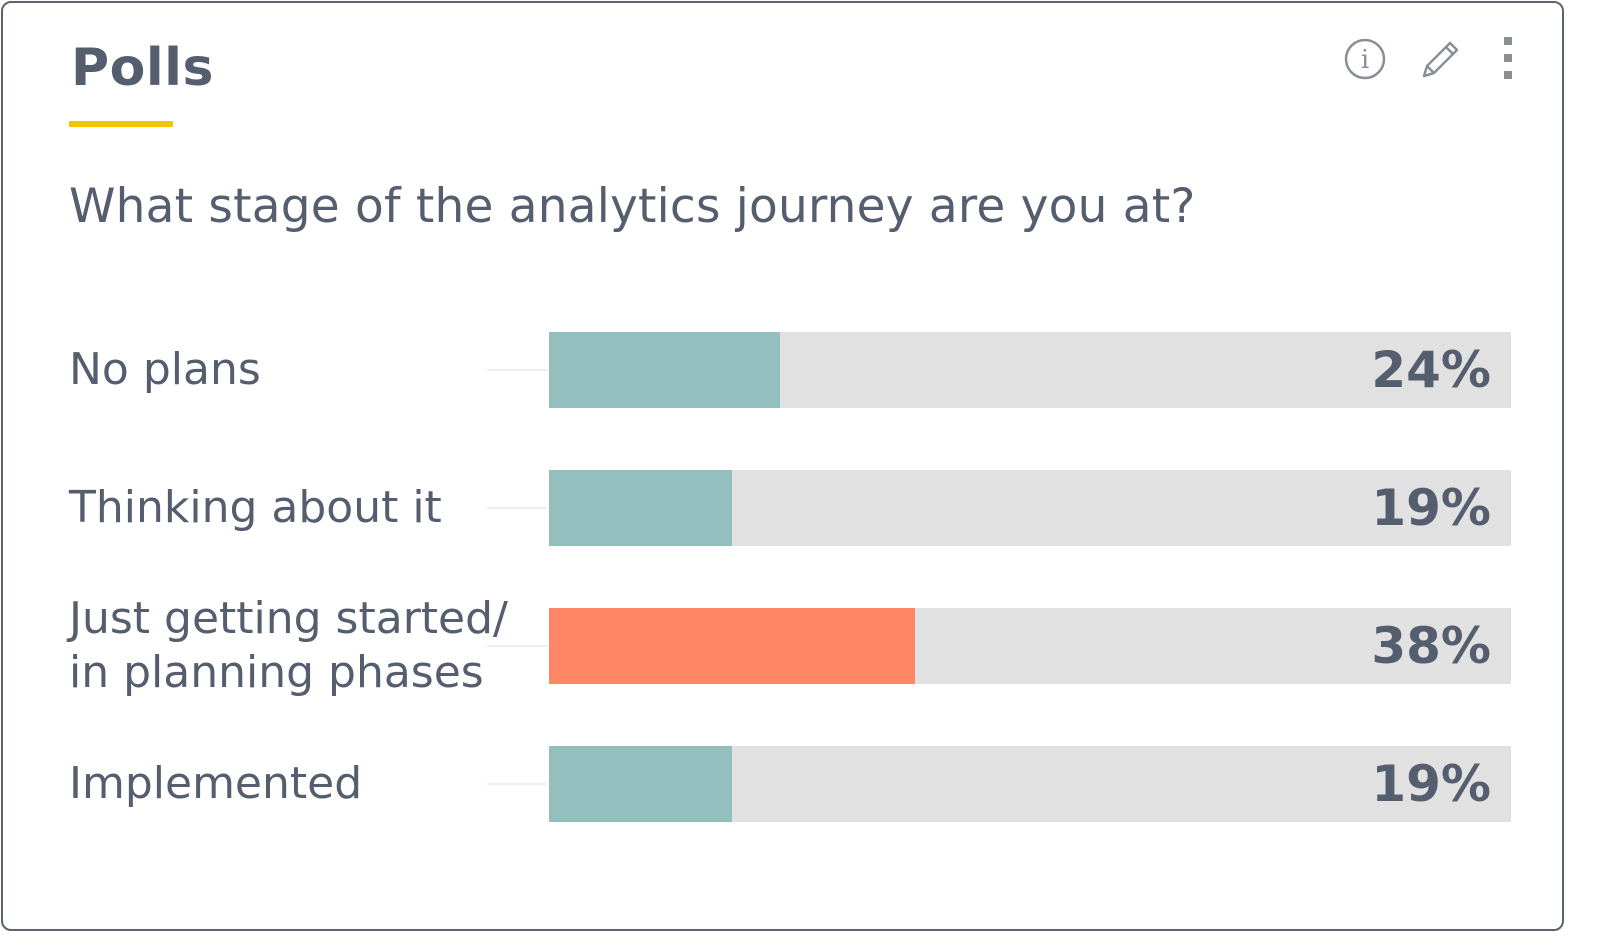  Describe the element at coordinates (165, 369) in the screenshot. I see `option-label: No plans` at that location.